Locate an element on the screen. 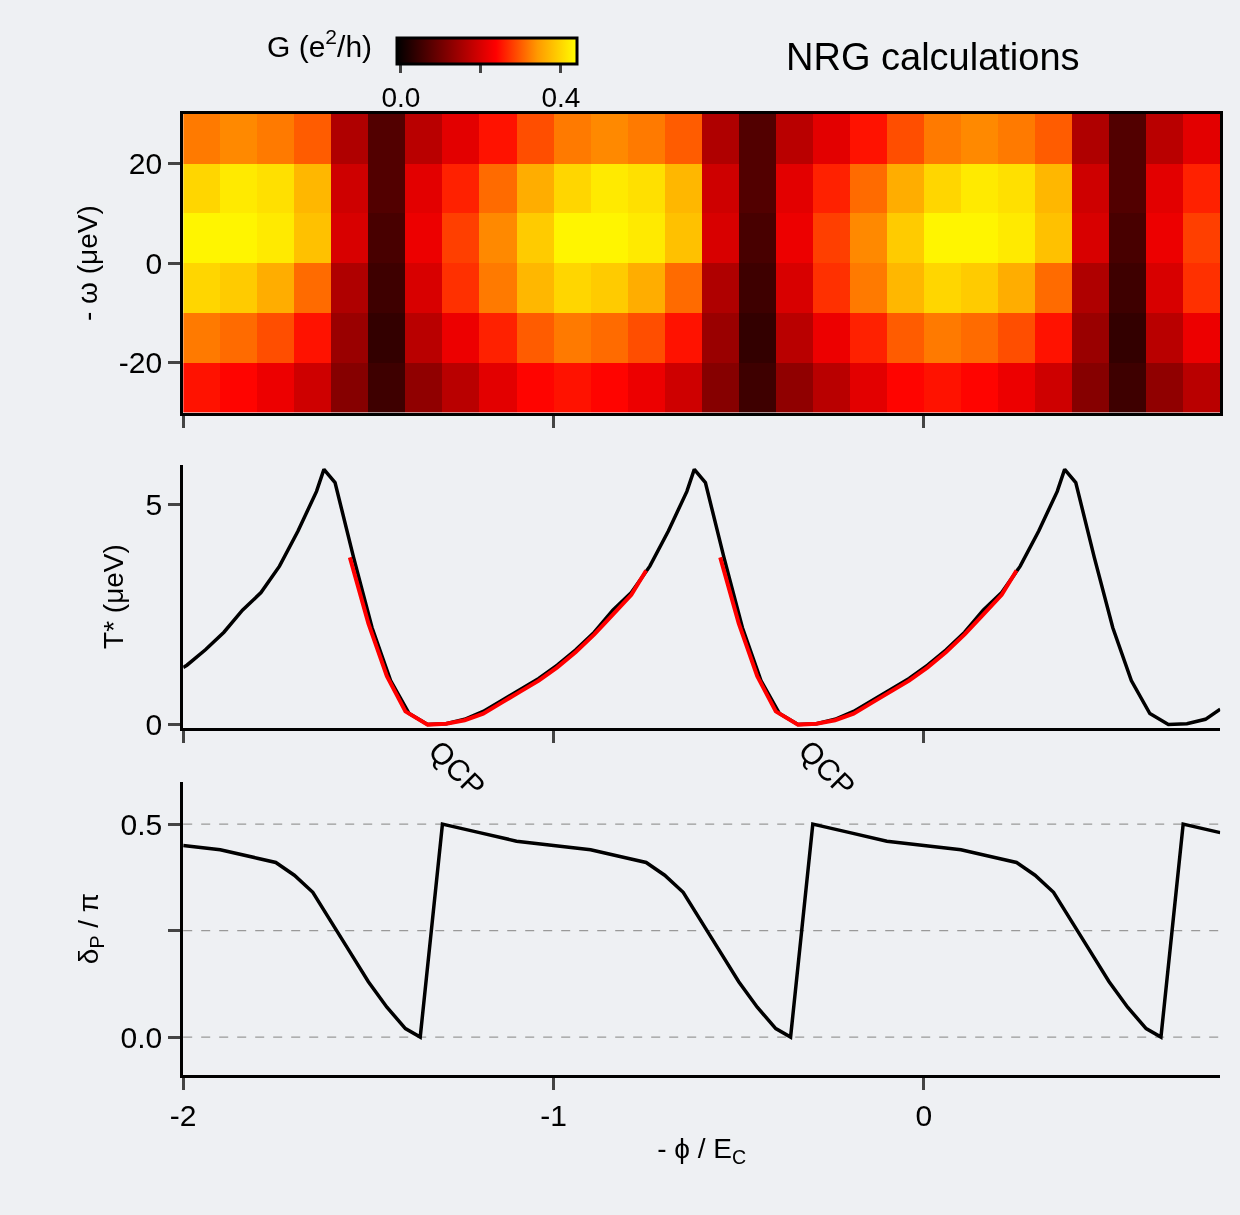  y-axis-title: - ω (μeV) is located at coordinates (87, 263).